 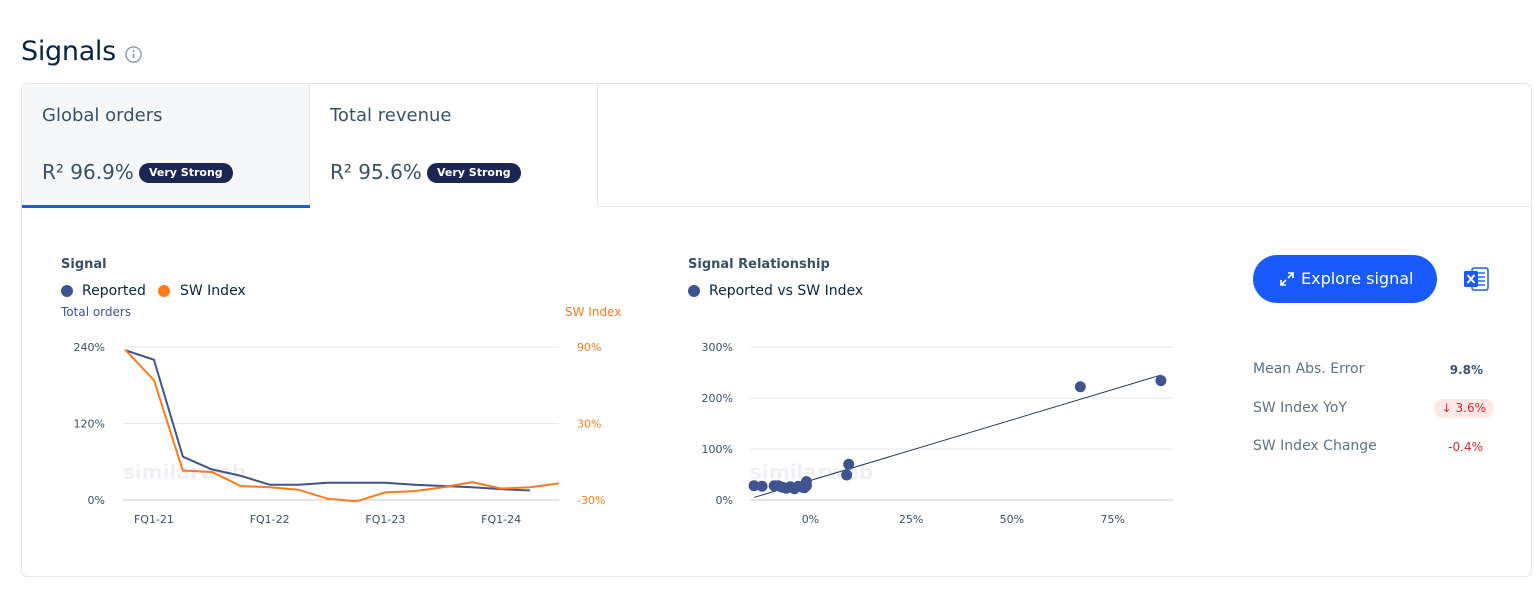 I want to click on x-tick-label: FQ1-24, so click(x=501, y=519).